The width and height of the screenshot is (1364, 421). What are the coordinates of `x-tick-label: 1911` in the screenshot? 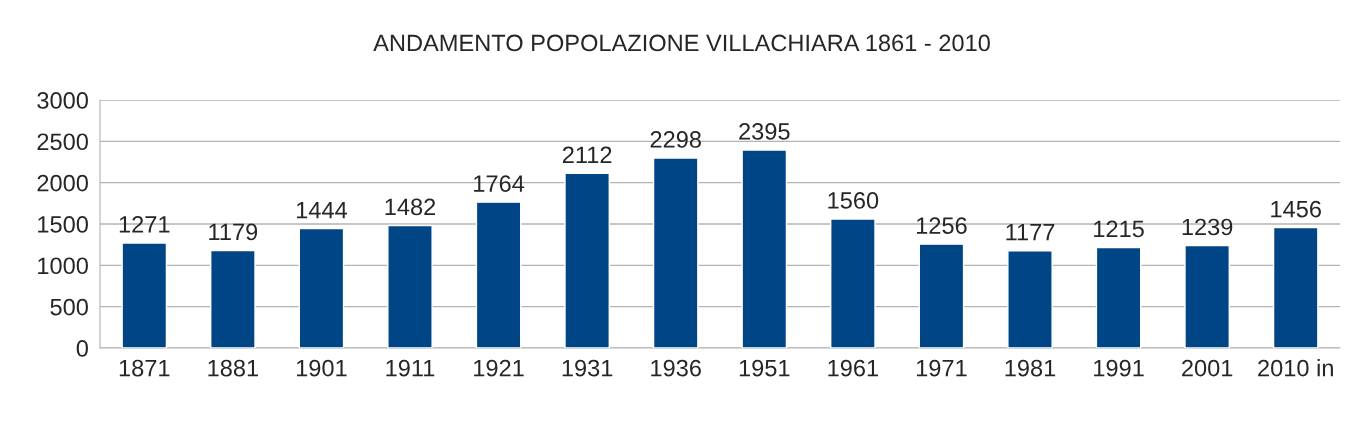 It's located at (410, 368).